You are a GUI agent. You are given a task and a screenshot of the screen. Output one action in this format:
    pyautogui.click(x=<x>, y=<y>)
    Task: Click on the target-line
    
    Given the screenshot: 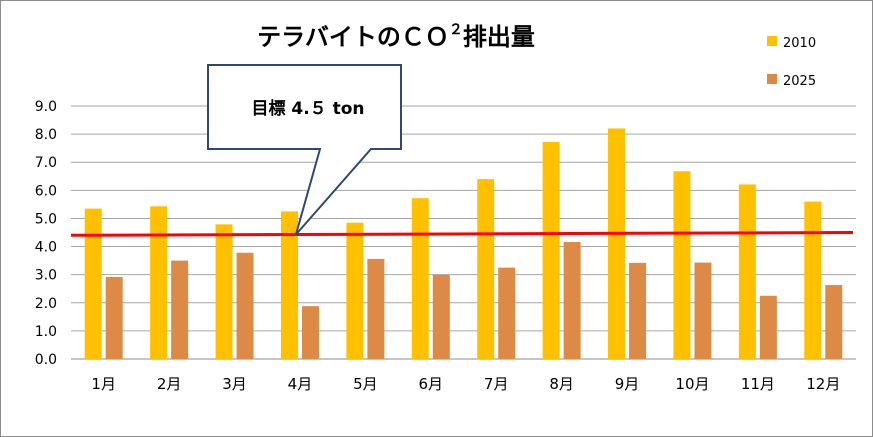 What is the action you would take?
    pyautogui.click(x=462, y=234)
    